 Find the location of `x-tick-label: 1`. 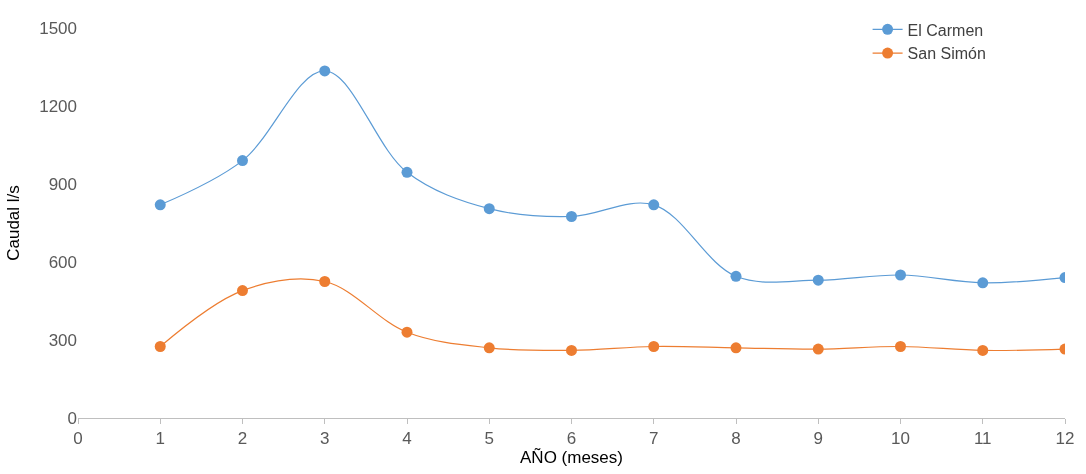

x-tick-label: 1 is located at coordinates (160, 439).